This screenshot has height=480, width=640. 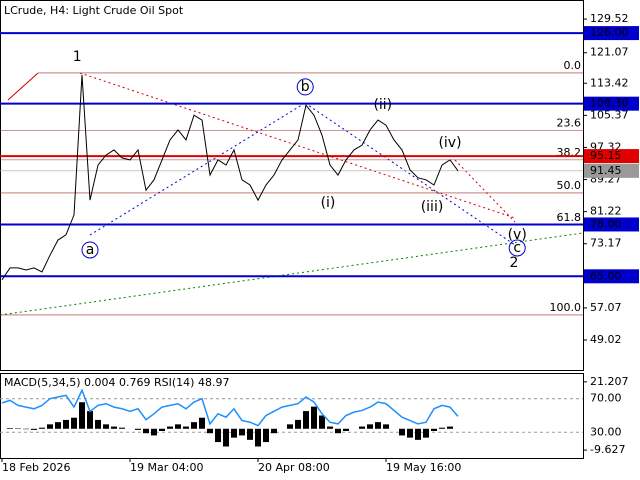 I want to click on y-tick-label: 57.07, so click(x=606, y=307).